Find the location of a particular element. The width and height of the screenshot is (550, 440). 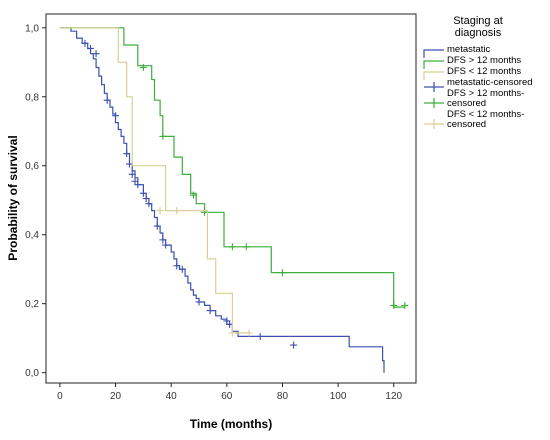

legend-label: DFS < 12 months is located at coordinates (484, 71).